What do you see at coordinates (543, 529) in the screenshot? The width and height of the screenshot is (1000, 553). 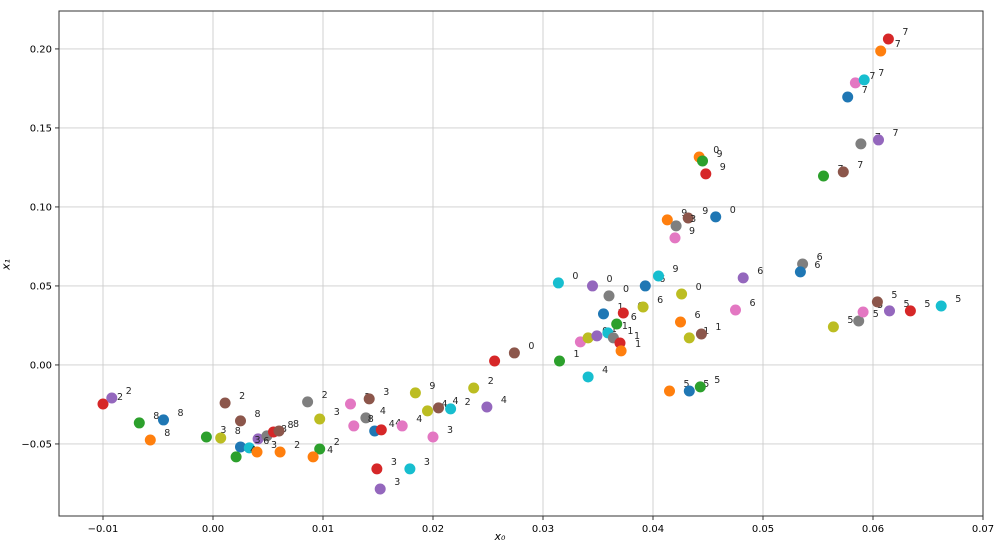 I see `x-tick-label: 0.03` at bounding box center [543, 529].